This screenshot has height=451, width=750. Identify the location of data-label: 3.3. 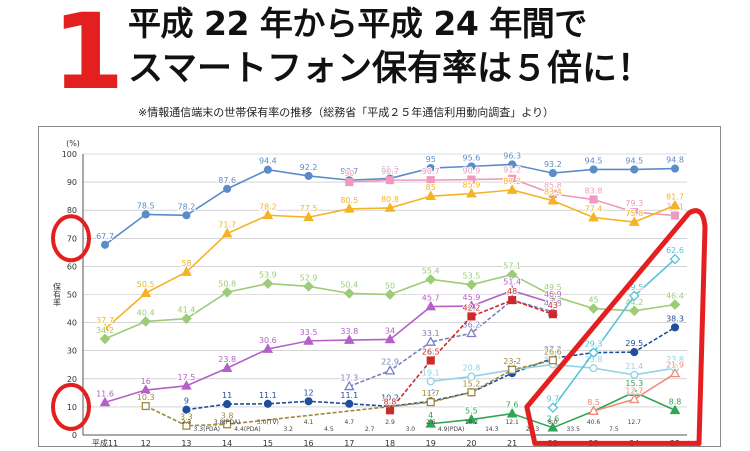
(186, 417).